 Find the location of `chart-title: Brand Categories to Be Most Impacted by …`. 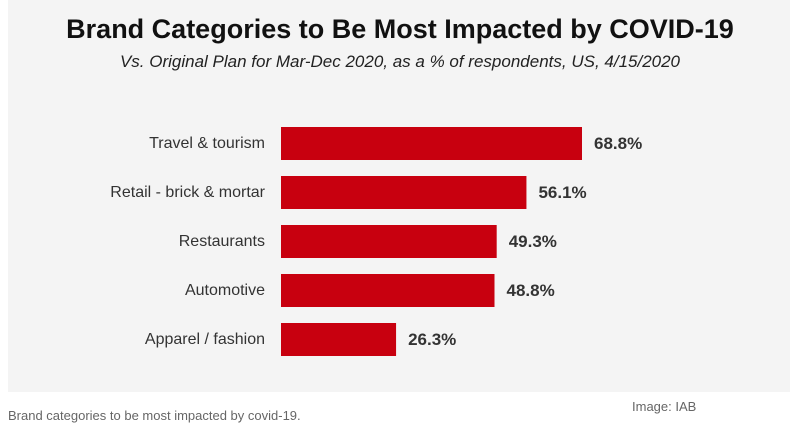

chart-title: Brand Categories to Be Most Impacted by … is located at coordinates (400, 29).